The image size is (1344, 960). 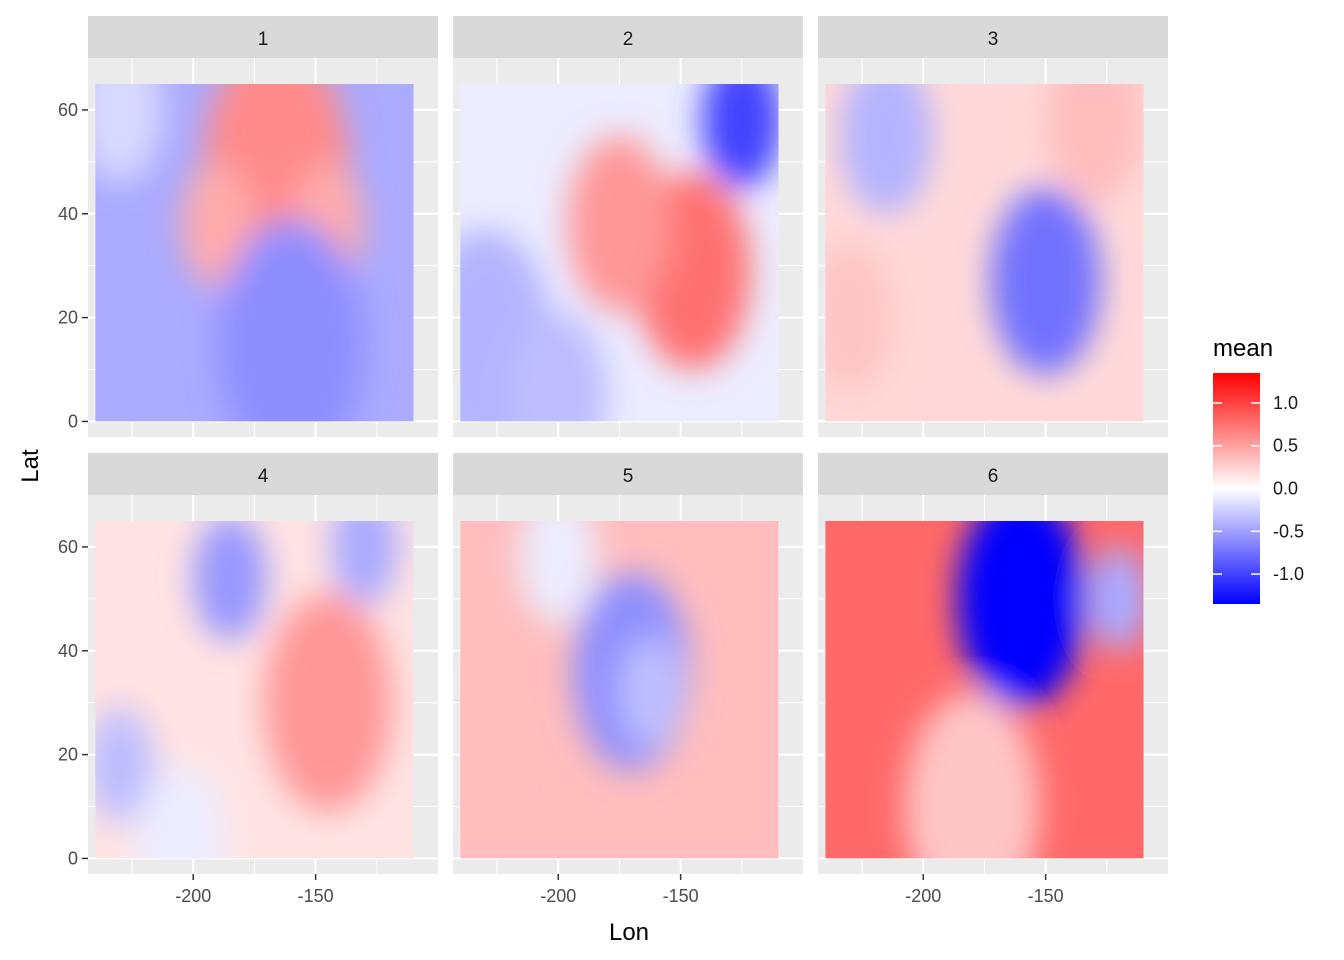 What do you see at coordinates (993, 39) in the screenshot?
I see `facet-label: 3` at bounding box center [993, 39].